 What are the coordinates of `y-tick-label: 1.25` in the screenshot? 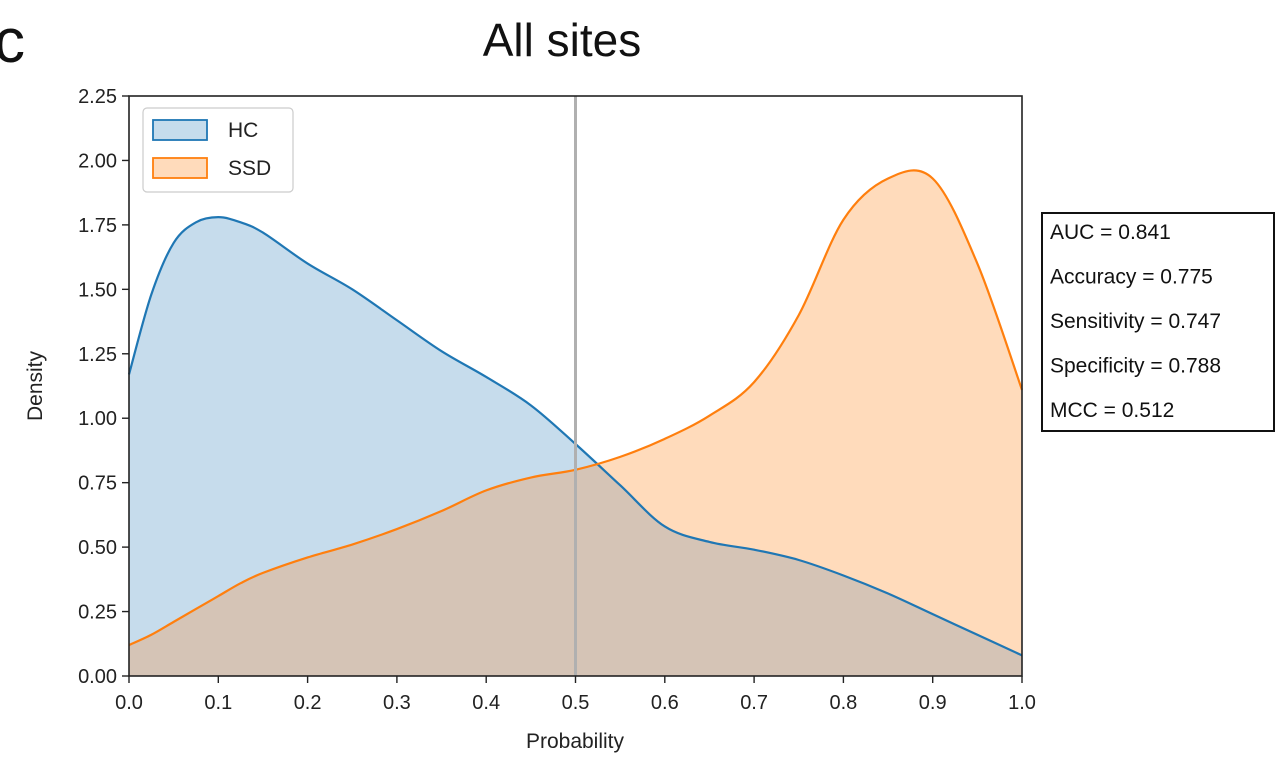 It's located at (97, 355).